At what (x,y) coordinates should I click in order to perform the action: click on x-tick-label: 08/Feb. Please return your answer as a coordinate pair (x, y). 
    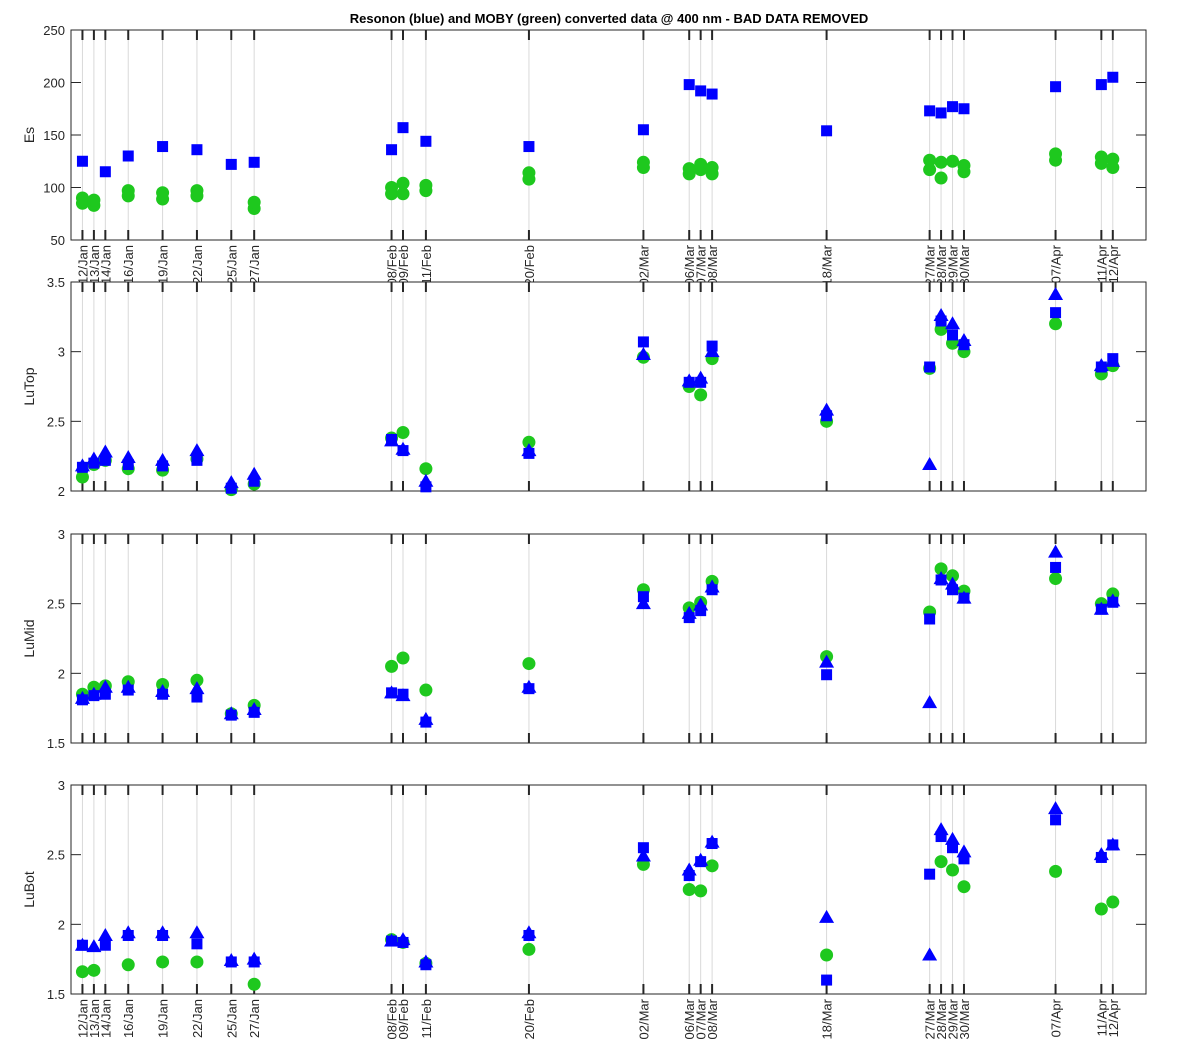
    Looking at the image, I should click on (392, 265).